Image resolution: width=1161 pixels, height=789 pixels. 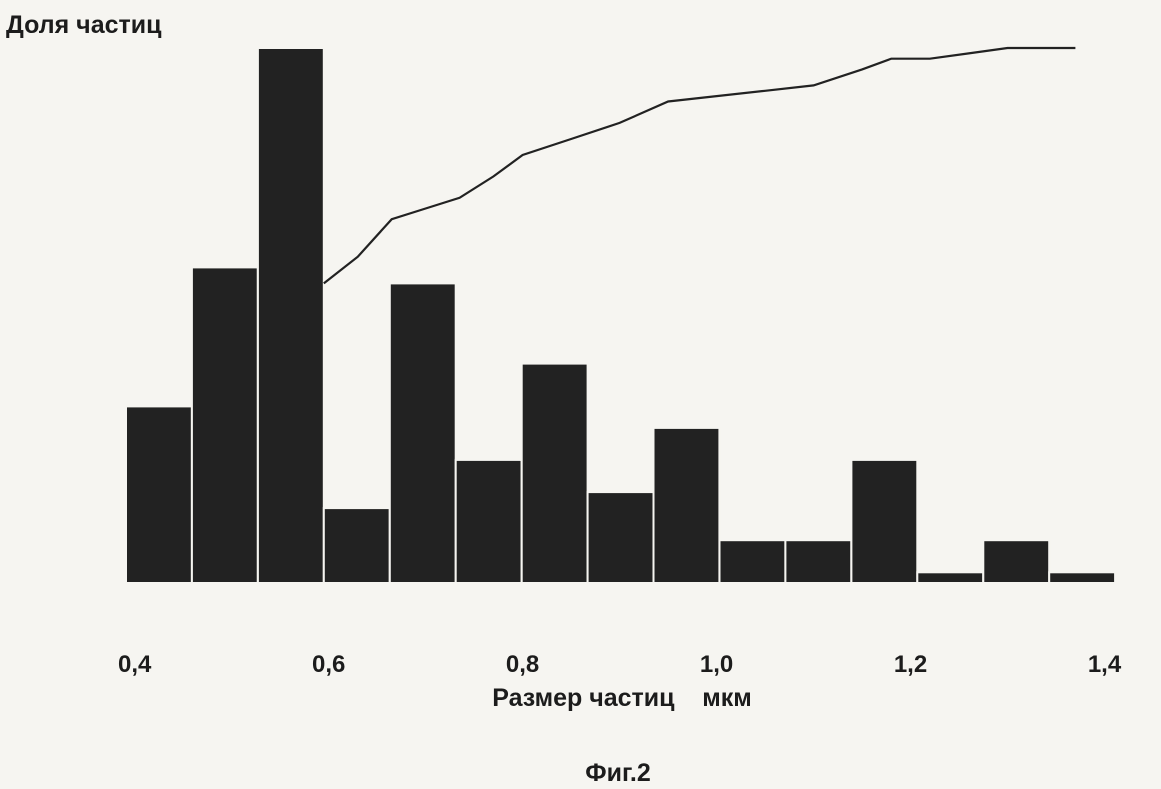 I want to click on y-axis-label: Доля частиц, so click(x=84, y=25).